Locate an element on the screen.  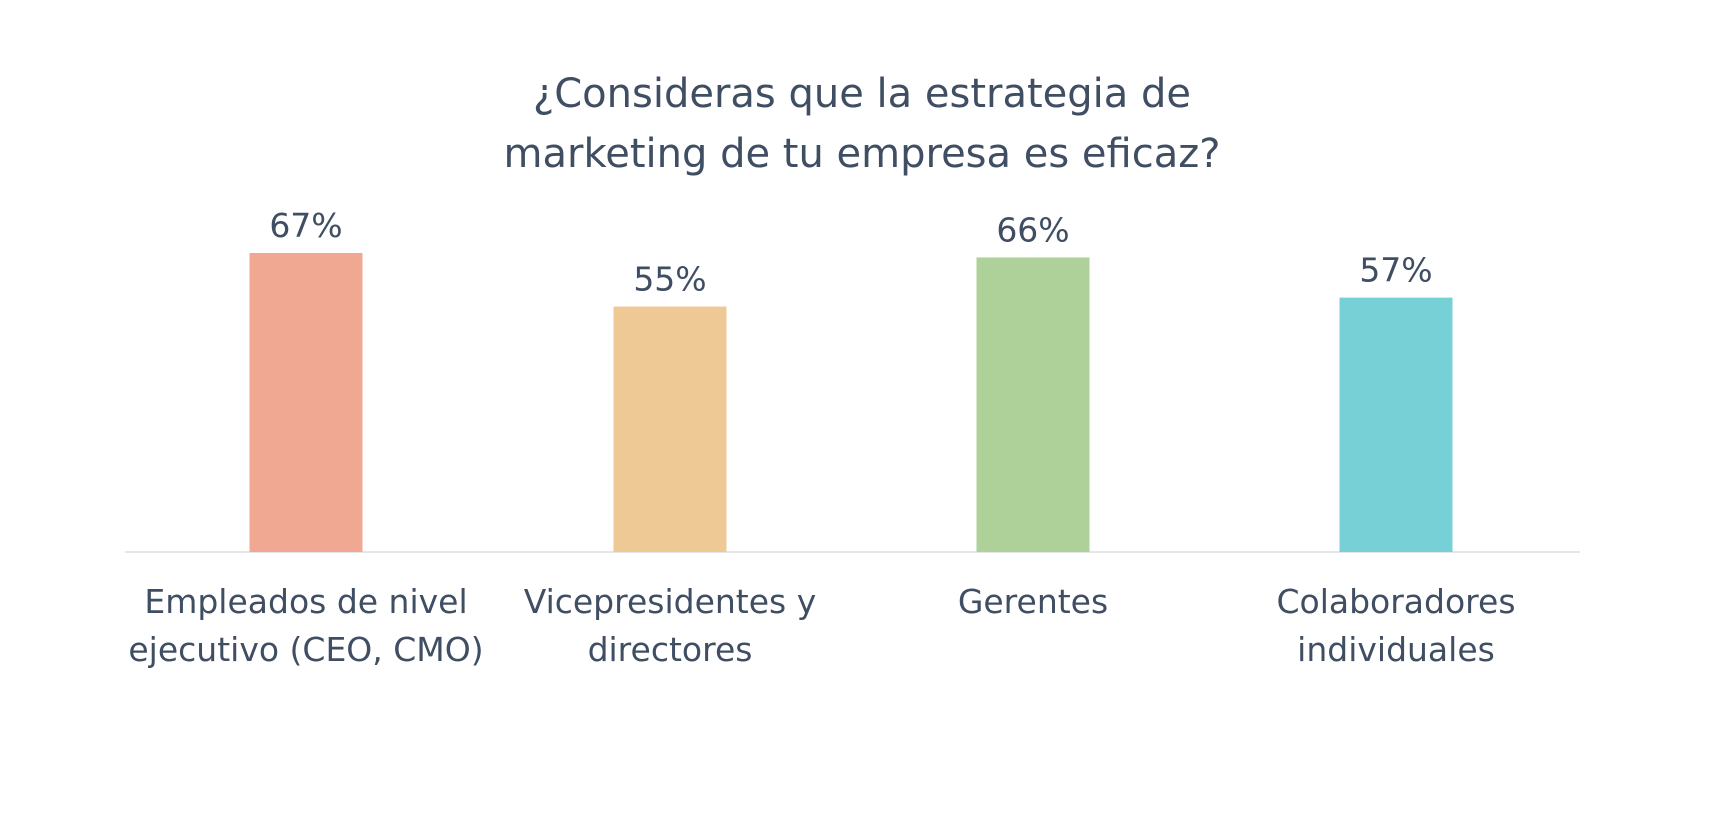
bar-value-label-4: 57% is located at coordinates (1395, 270).